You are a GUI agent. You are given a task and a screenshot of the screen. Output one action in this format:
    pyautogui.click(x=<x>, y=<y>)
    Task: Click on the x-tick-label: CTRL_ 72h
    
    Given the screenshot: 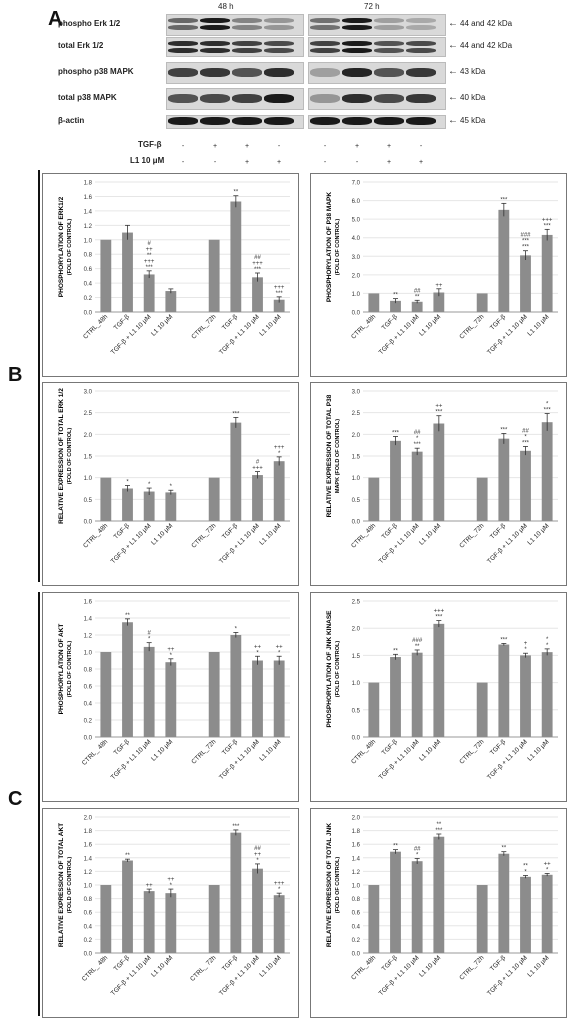 What is the action you would take?
    pyautogui.click(x=203, y=968)
    